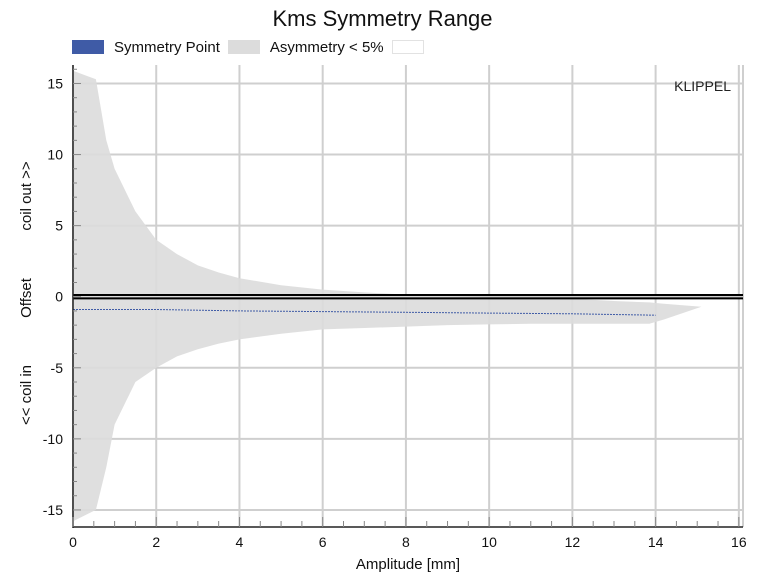  What do you see at coordinates (167, 47) in the screenshot?
I see `legend-label-symmetry-point: Symmetry Point` at bounding box center [167, 47].